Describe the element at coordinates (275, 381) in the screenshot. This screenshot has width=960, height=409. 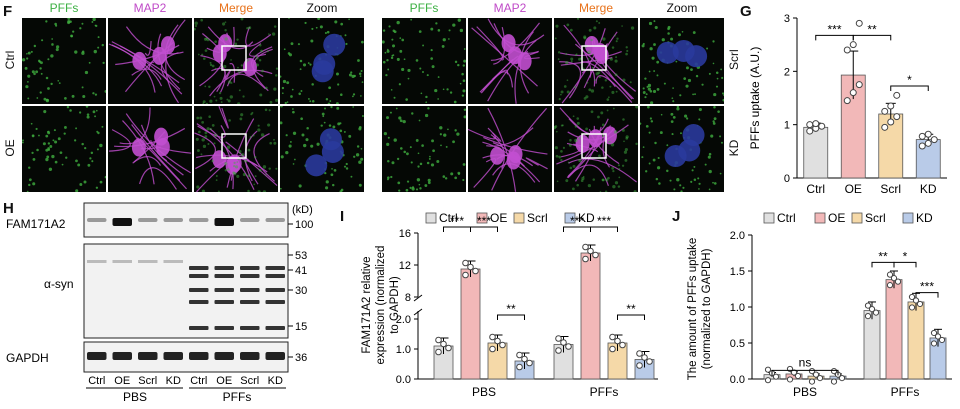
I see `lane-label: KD` at that location.